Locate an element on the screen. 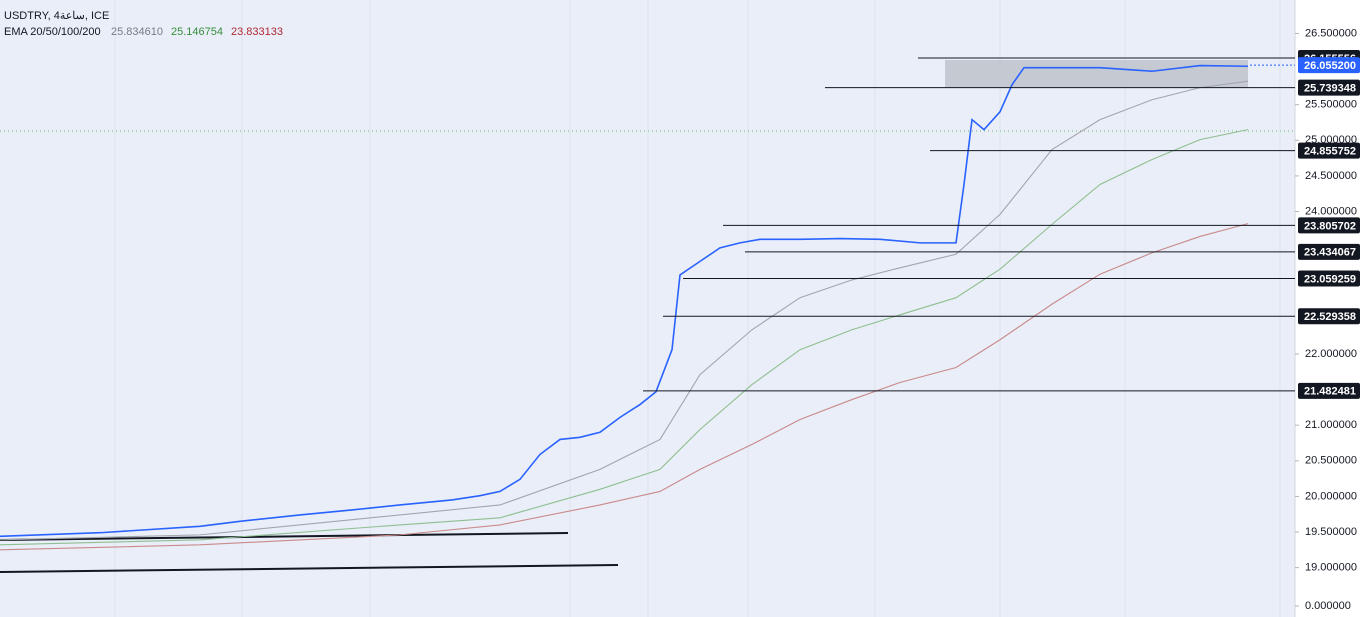 The width and height of the screenshot is (1366, 617). indicator-name: EMA 20/50/100/200 is located at coordinates (52, 32).